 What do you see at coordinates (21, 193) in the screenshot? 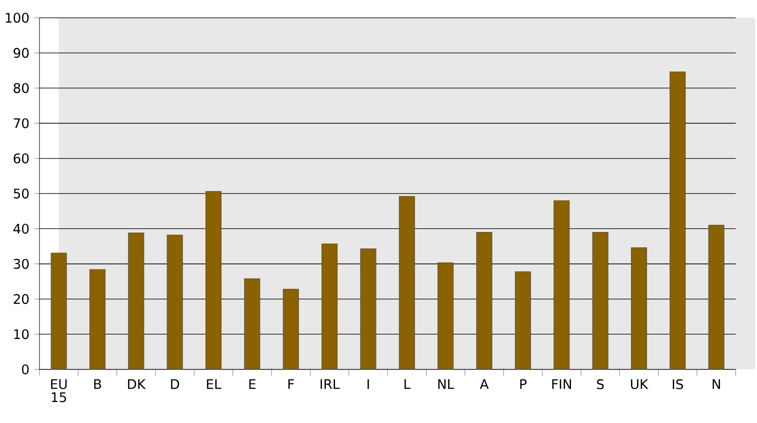
I see `y-tick-label: 50` at bounding box center [21, 193].